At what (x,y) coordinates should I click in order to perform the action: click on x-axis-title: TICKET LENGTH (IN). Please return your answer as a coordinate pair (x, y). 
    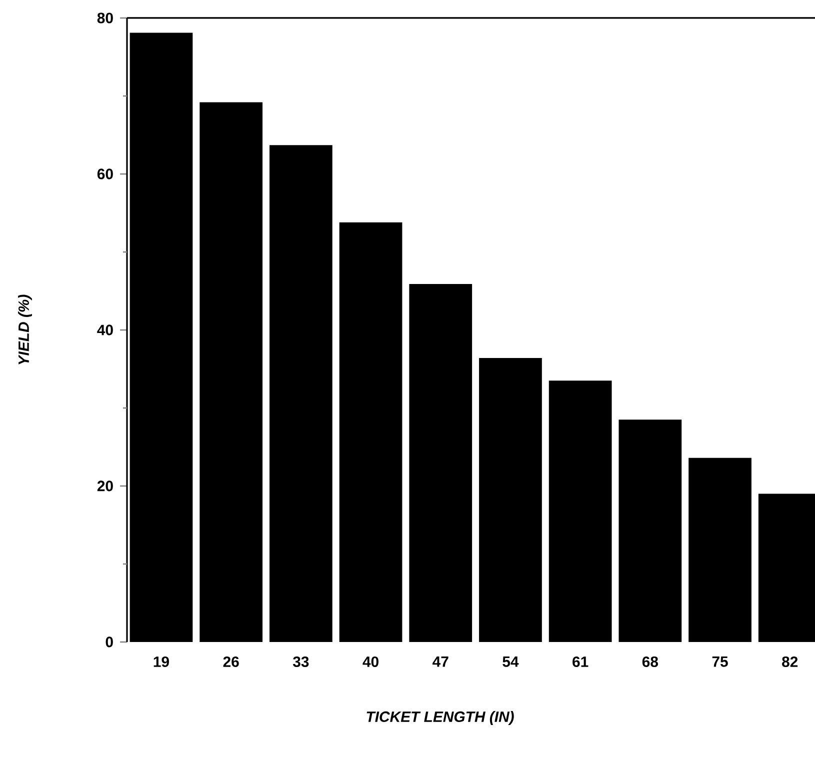
    Looking at the image, I should click on (440, 718).